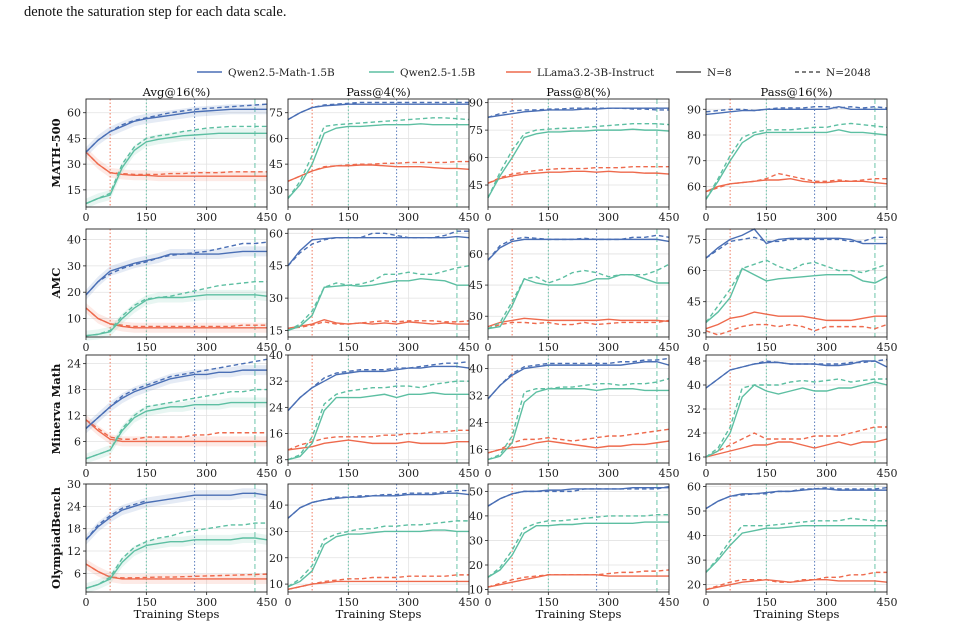 This screenshot has height=640, width=959. What do you see at coordinates (56, 408) in the screenshot?
I see `row-label: Minerva Math` at bounding box center [56, 408].